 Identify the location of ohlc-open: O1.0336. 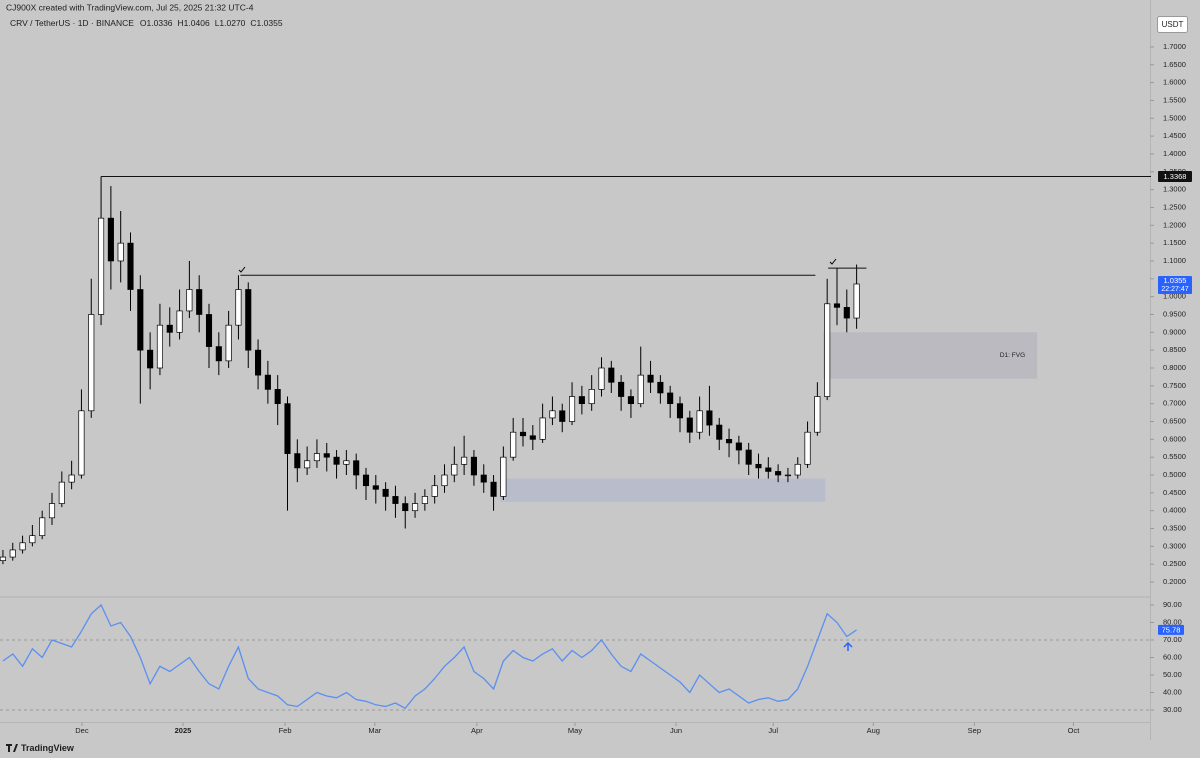
(156, 23).